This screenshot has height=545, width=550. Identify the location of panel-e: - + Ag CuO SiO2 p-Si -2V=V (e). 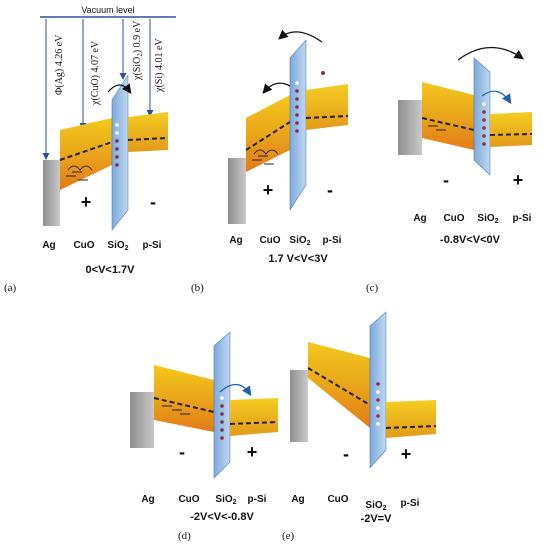
(359, 426).